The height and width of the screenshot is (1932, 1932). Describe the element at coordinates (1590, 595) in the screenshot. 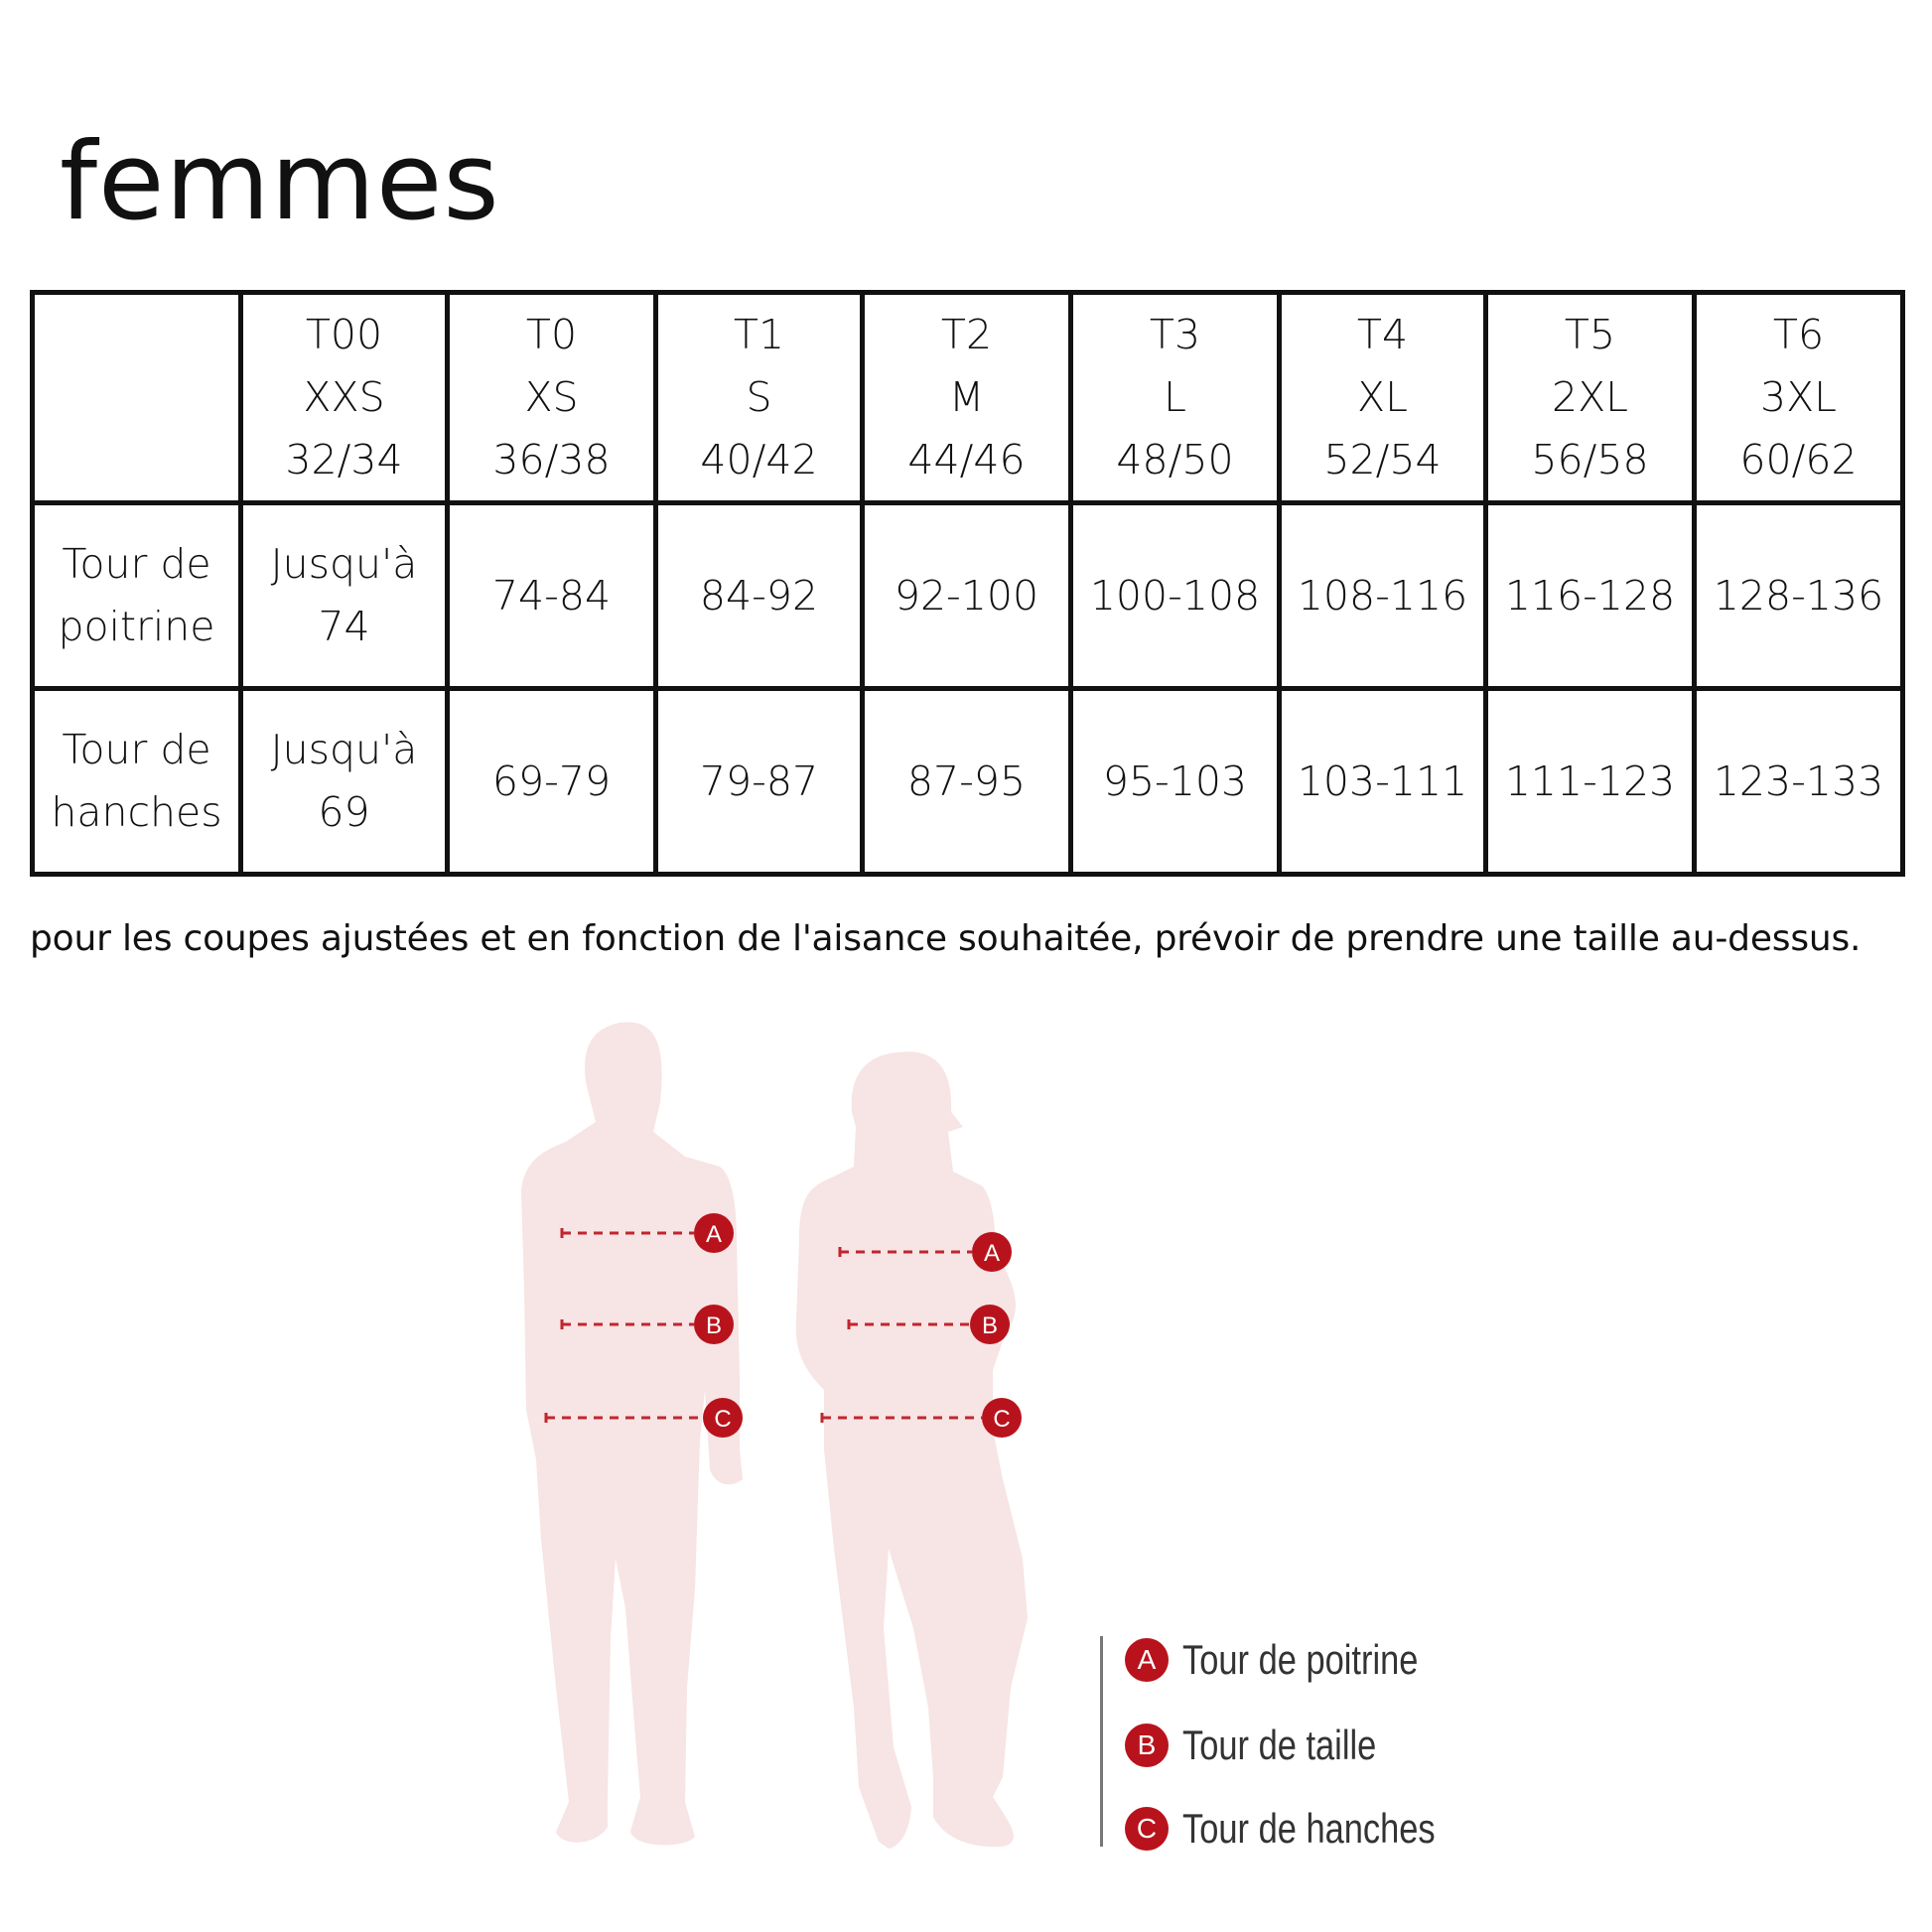

I see `value-cell: 116-128` at that location.